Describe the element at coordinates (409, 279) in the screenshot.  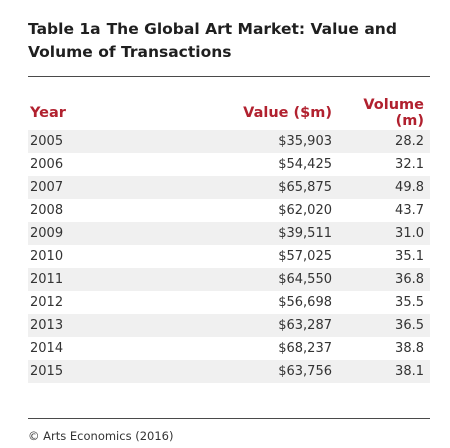
I see `cell-volume: 36.8` at that location.